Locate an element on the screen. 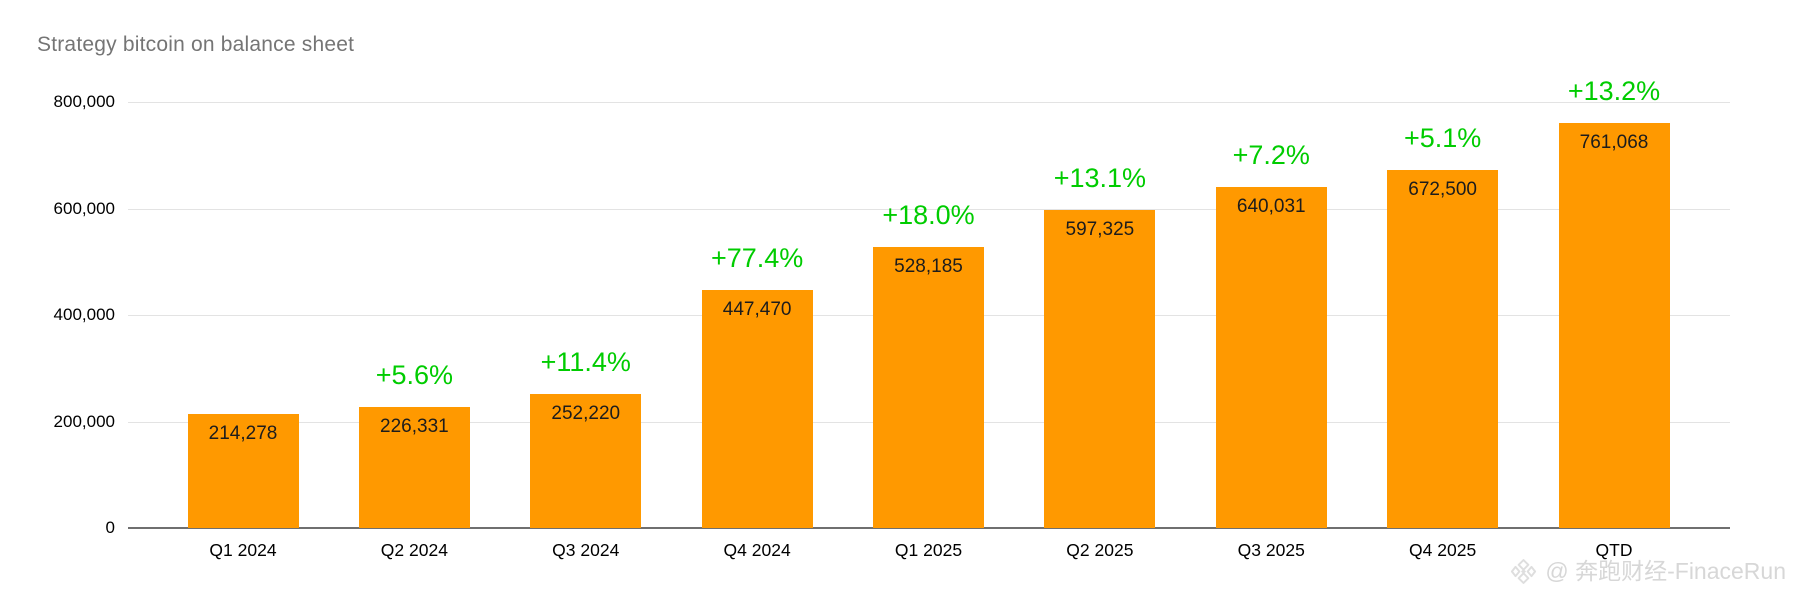  bar-q3-2024 is located at coordinates (586, 460).